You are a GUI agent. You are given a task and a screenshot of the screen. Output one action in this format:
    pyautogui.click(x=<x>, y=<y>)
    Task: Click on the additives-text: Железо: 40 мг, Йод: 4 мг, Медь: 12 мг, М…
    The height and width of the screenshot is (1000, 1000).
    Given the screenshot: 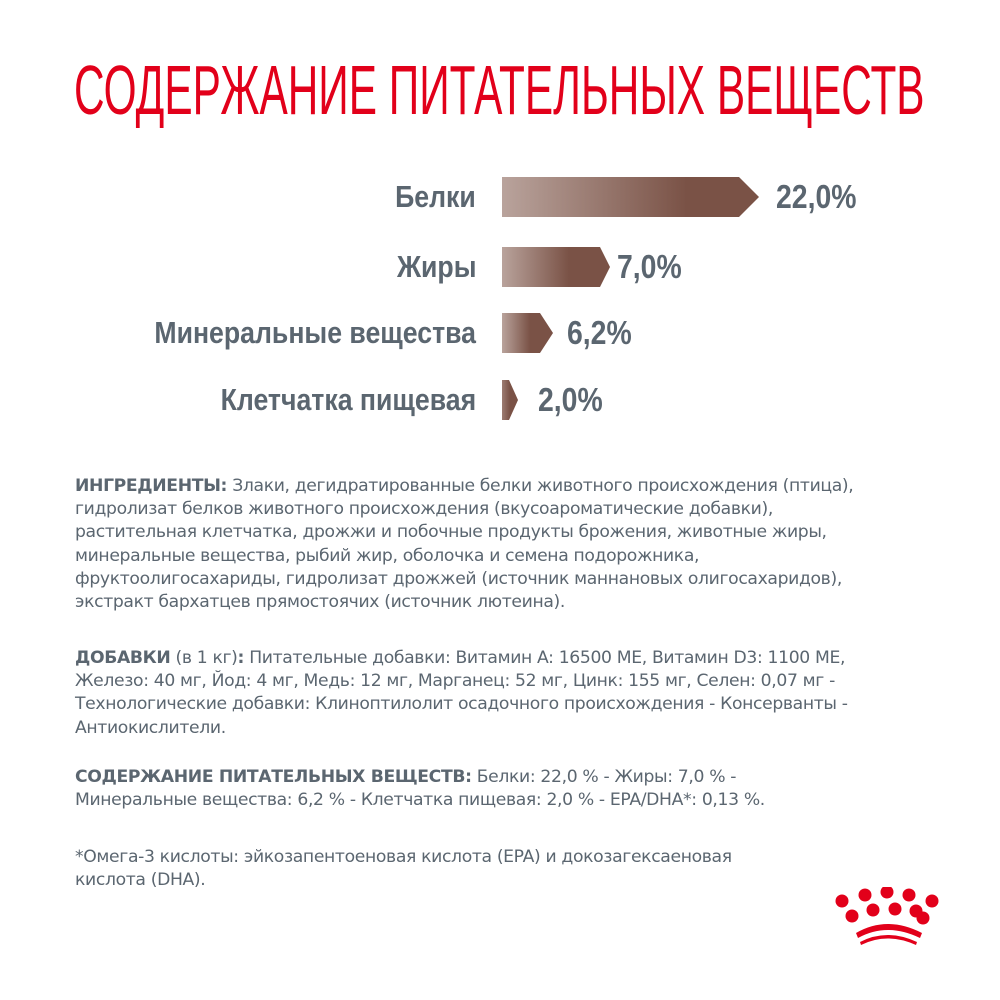 What is the action you would take?
    pyautogui.click(x=455, y=681)
    